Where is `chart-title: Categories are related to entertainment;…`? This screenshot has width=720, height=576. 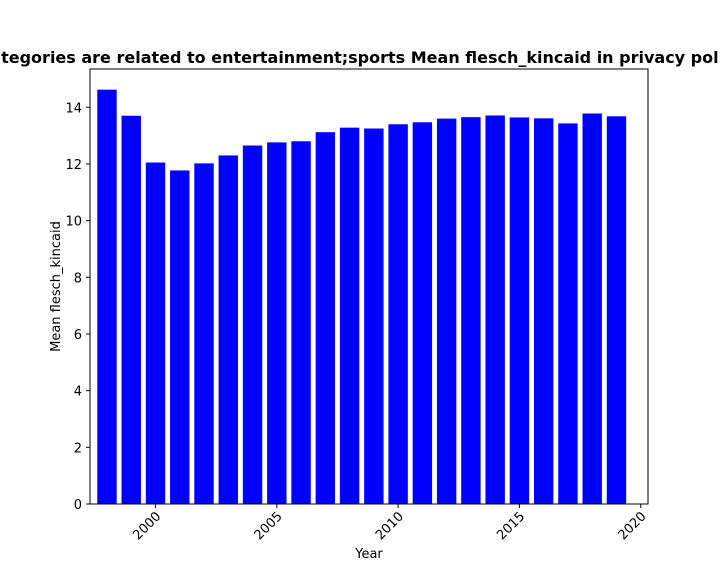
chart-title: Categories are related to entertainment;… is located at coordinates (360, 57).